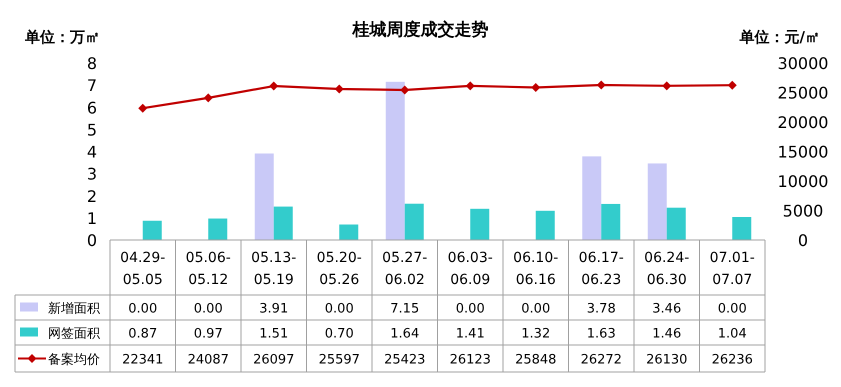 The height and width of the screenshot is (387, 841). I want to click on data-label: 1.64, so click(405, 334).